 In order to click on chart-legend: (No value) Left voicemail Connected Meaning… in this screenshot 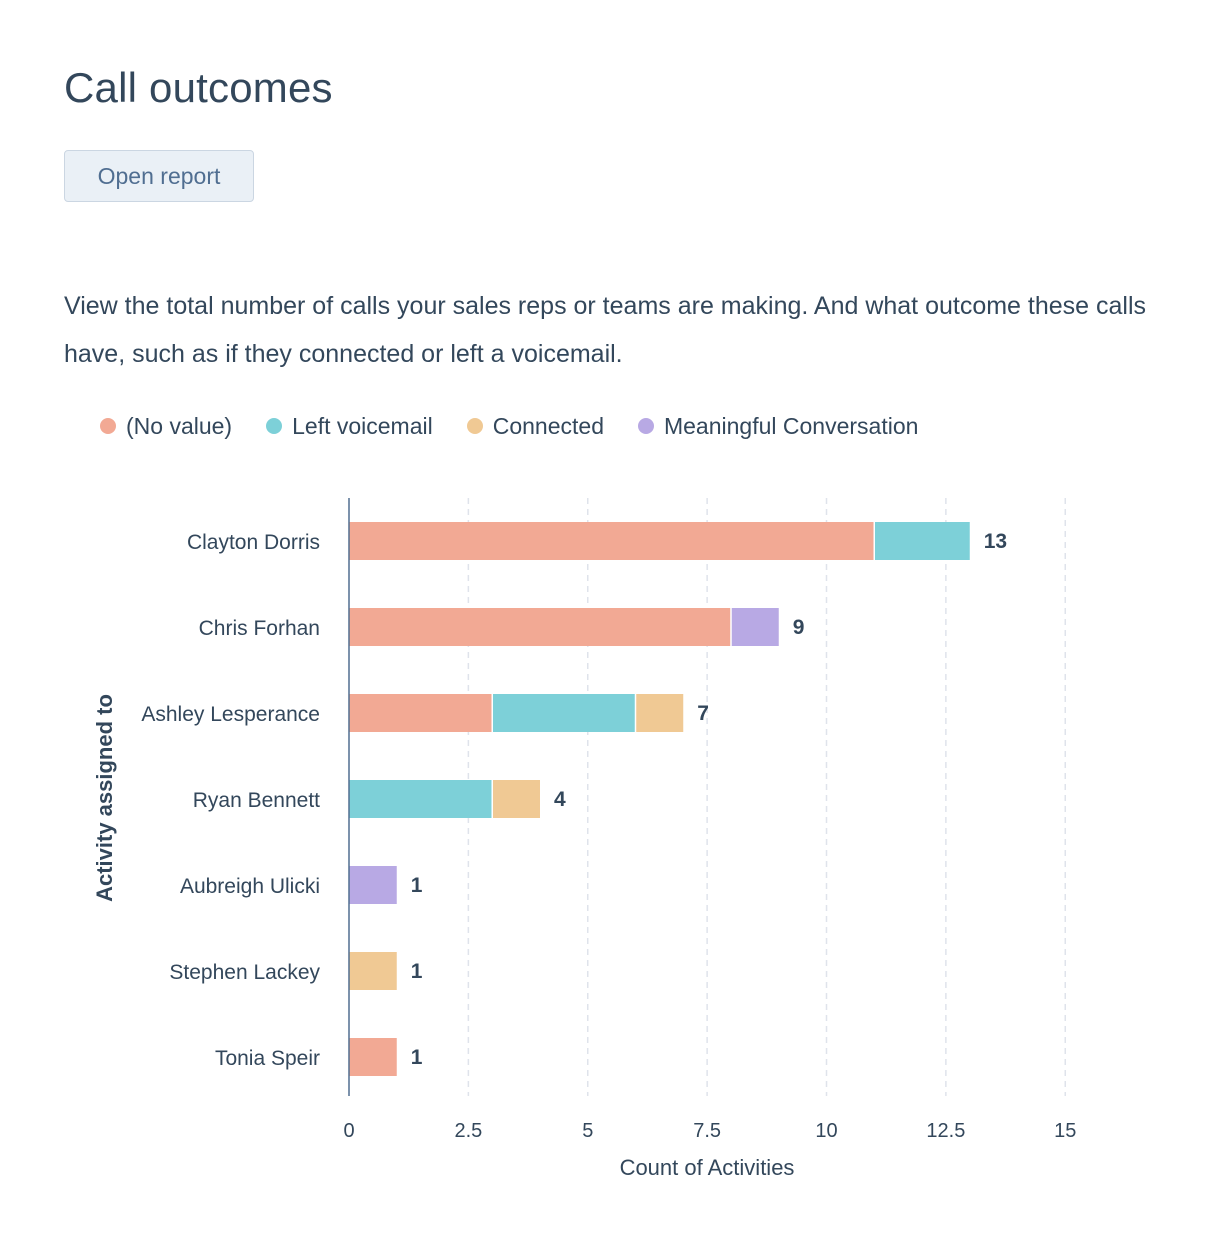, I will do `click(526, 426)`.